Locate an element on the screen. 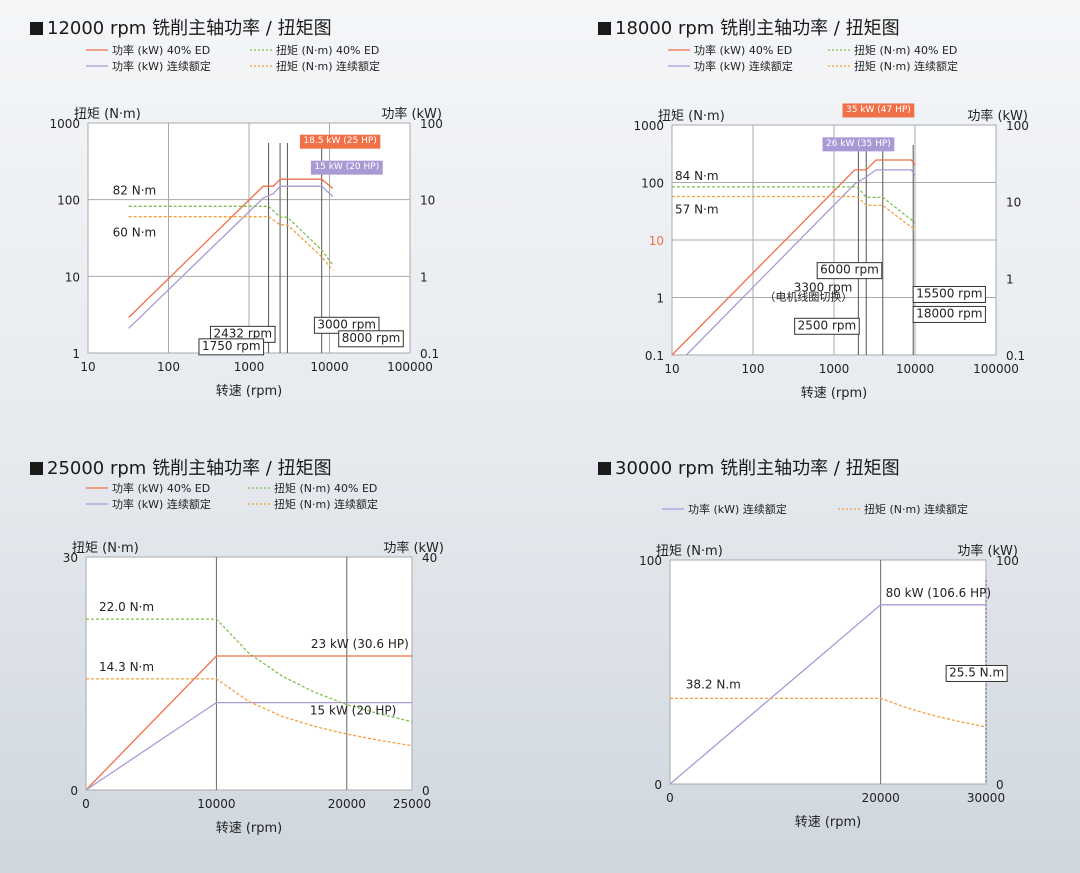 The width and height of the screenshot is (1080, 873). annotation-label: 18.5 kW (25 HP) is located at coordinates (339, 141).